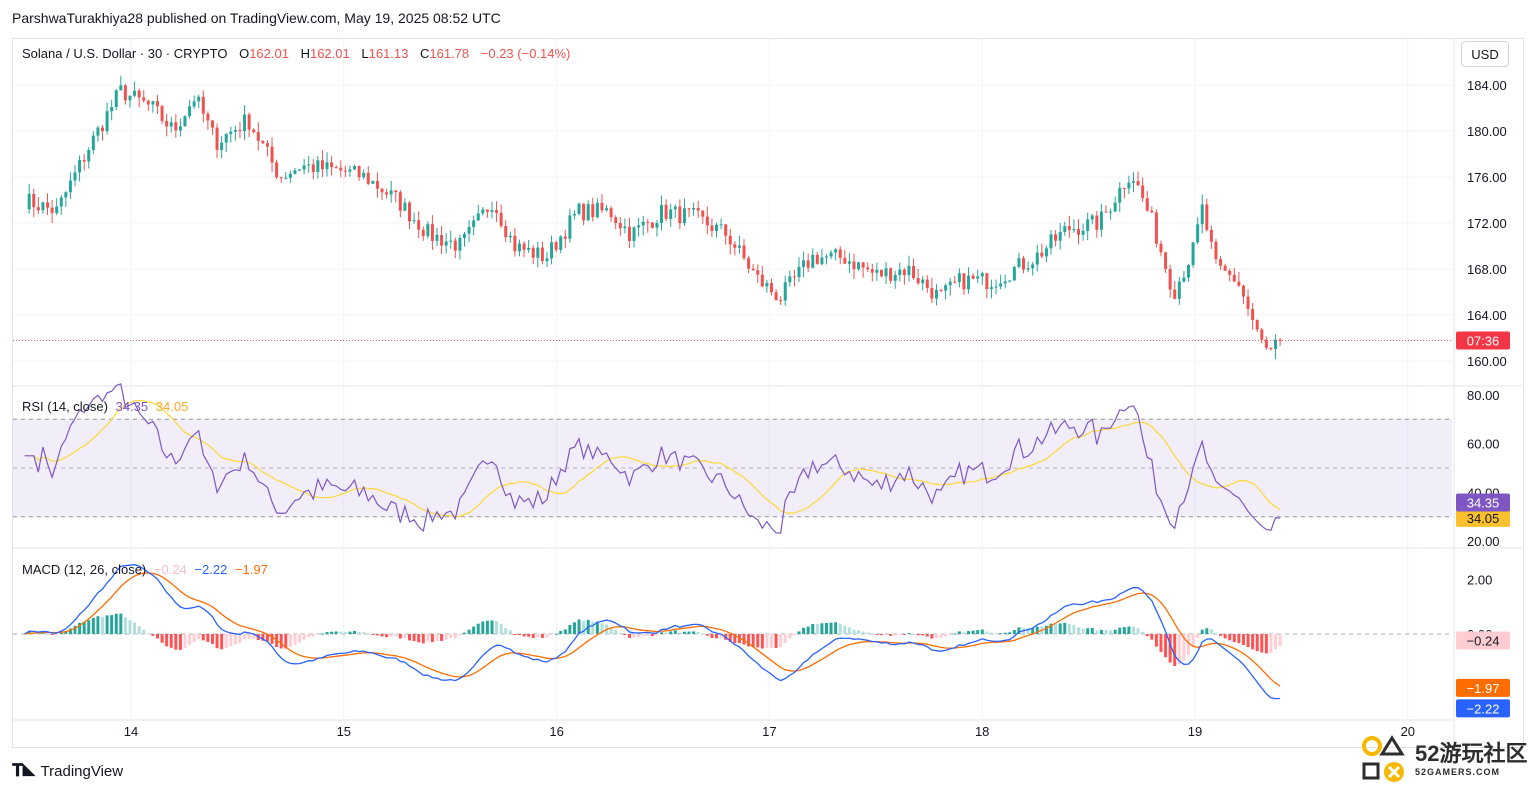 This screenshot has width=1536, height=792. I want to click on macd-line, so click(652, 631).